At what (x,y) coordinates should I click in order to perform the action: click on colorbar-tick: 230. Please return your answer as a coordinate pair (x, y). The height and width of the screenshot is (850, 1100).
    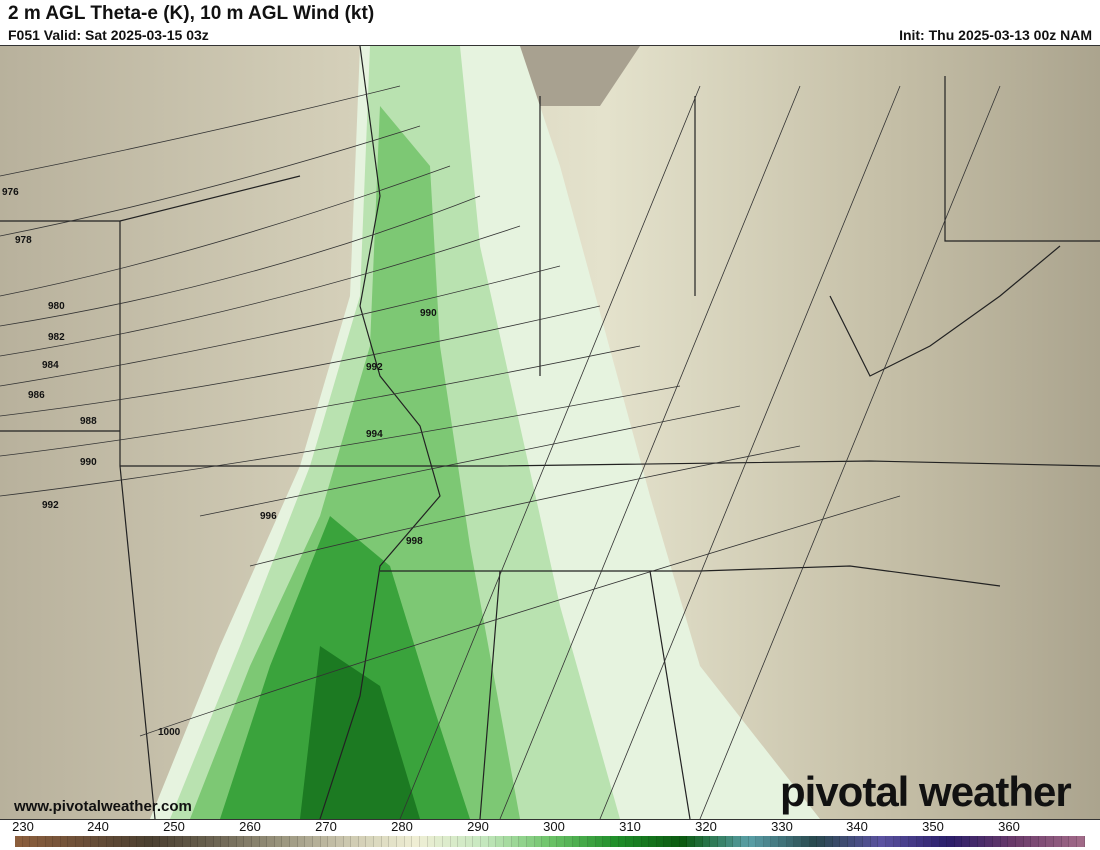
    Looking at the image, I should click on (23, 826).